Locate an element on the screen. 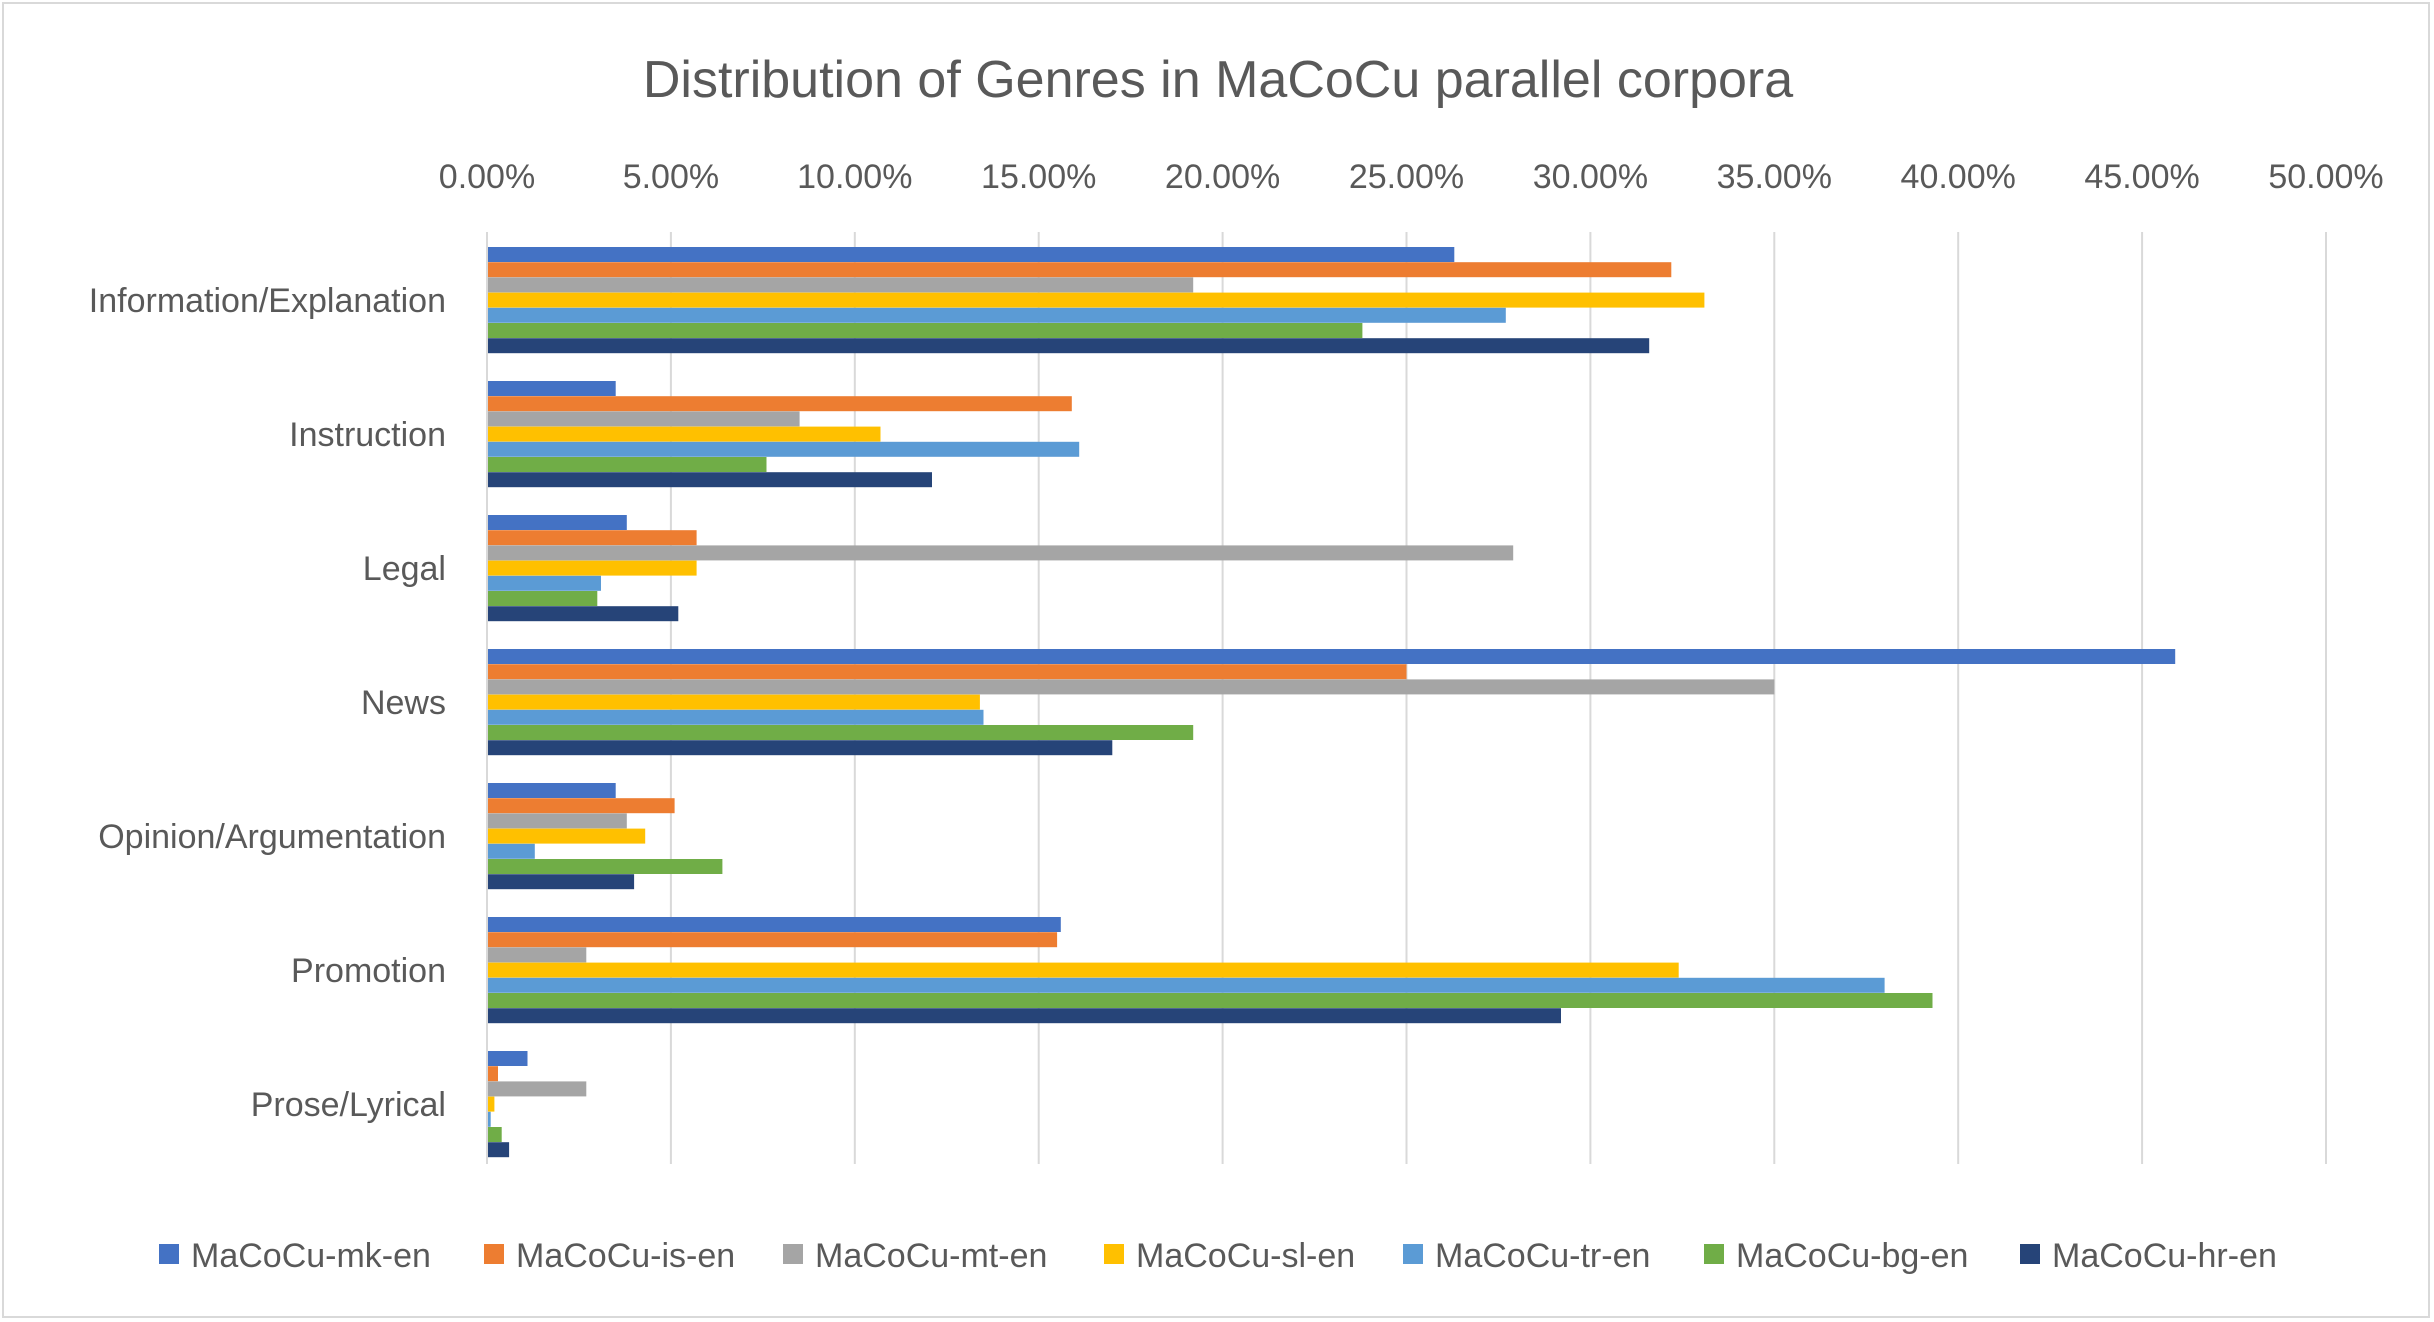 The width and height of the screenshot is (2434, 1322). x-tick-label: 45.00% is located at coordinates (2141, 177).